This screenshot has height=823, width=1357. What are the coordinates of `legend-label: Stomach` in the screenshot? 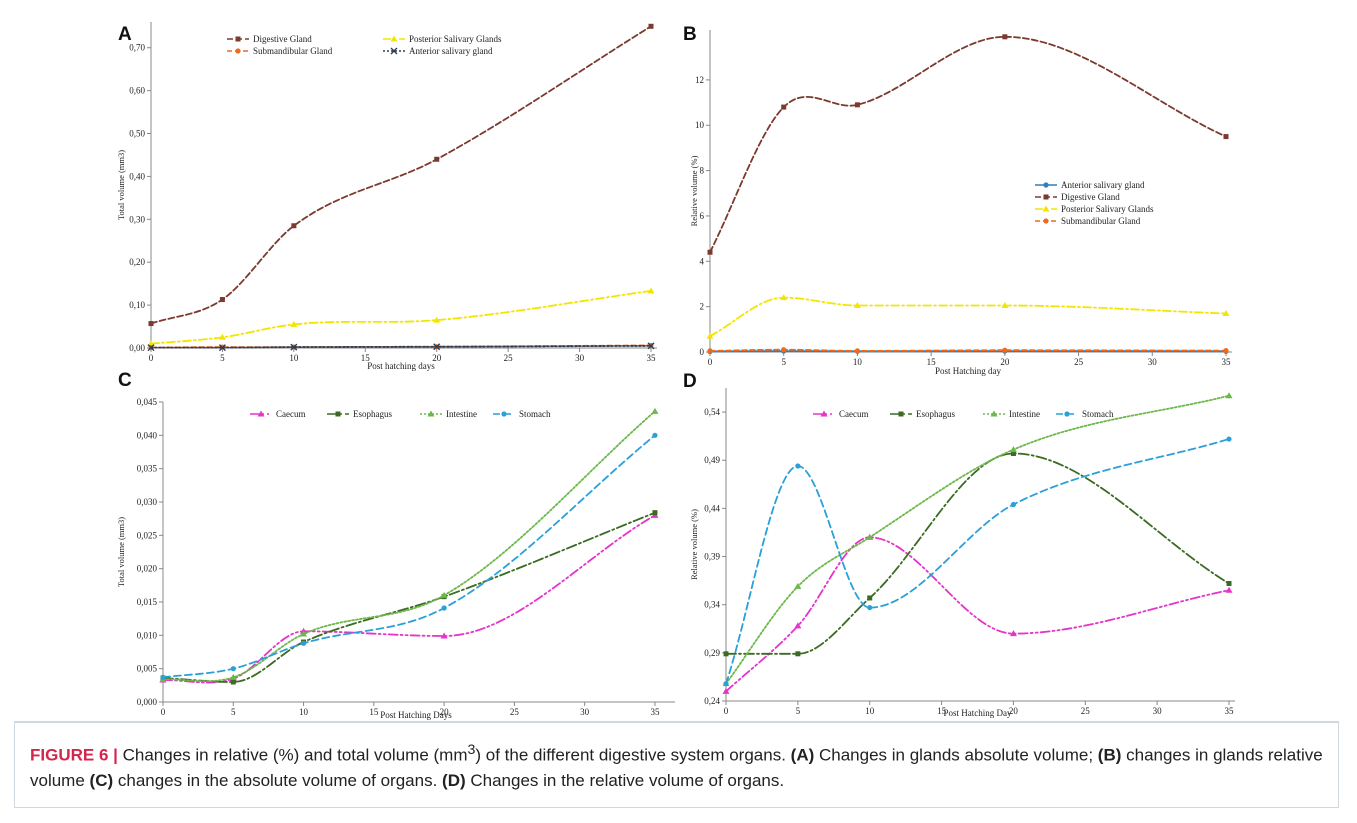 It's located at (1098, 414).